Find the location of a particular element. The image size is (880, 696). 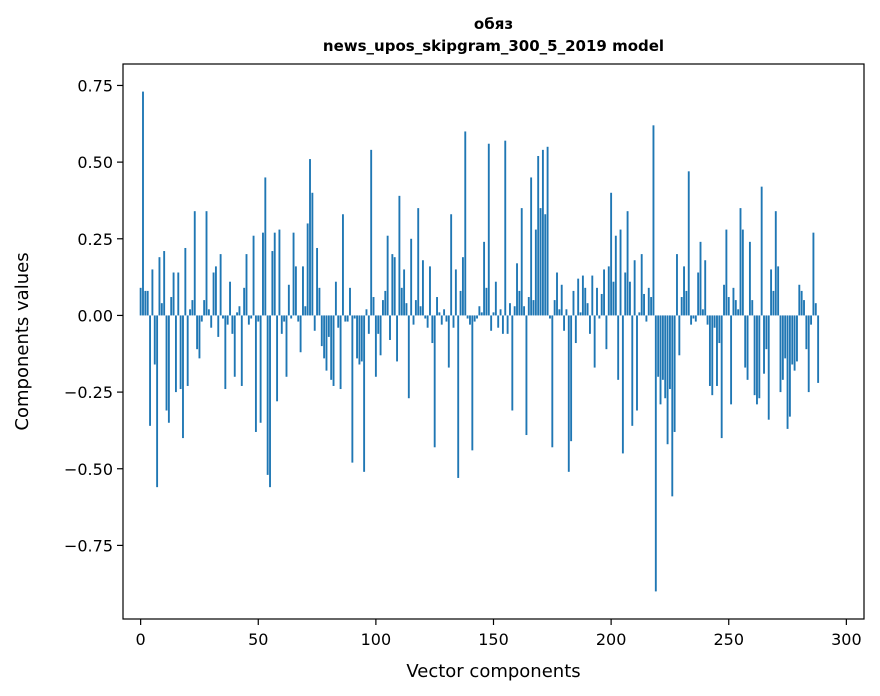

x-tick-label: 250 is located at coordinates (728, 639).